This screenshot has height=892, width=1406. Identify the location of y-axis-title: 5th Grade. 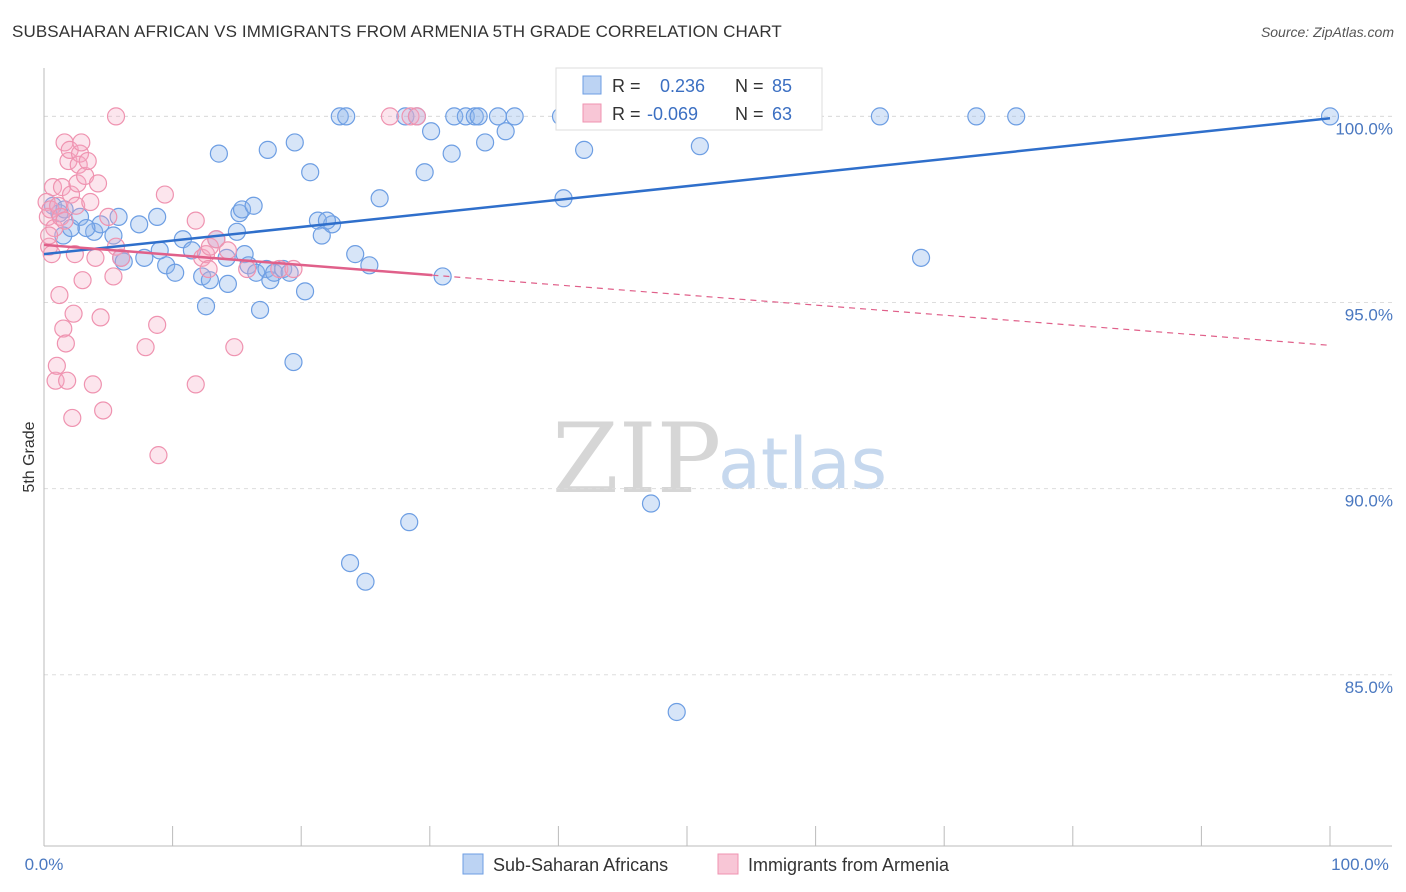
(29, 456).